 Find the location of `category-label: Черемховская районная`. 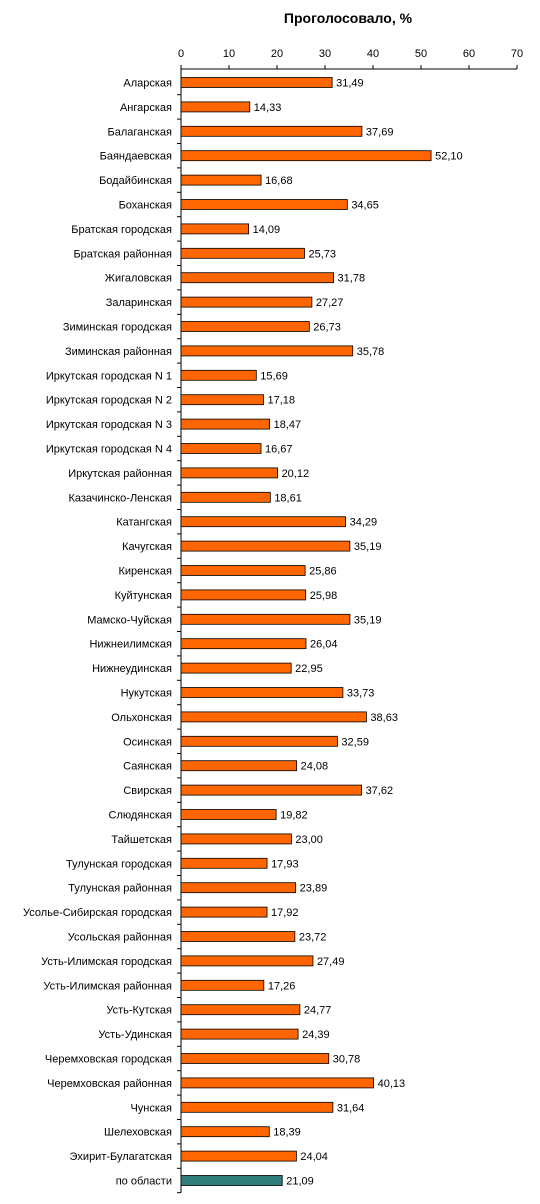

category-label: Черемховская районная is located at coordinates (109, 1084).